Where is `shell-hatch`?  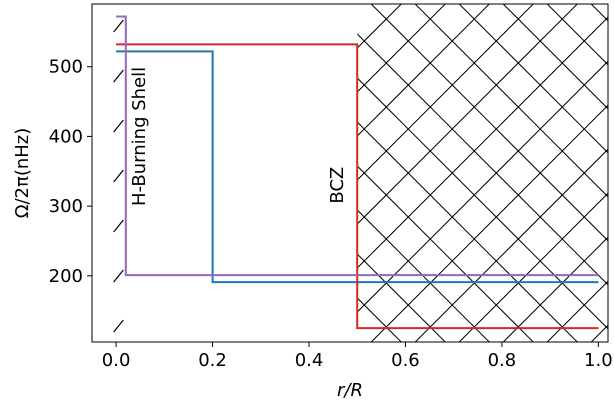 shell-hatch is located at coordinates (118, 176).